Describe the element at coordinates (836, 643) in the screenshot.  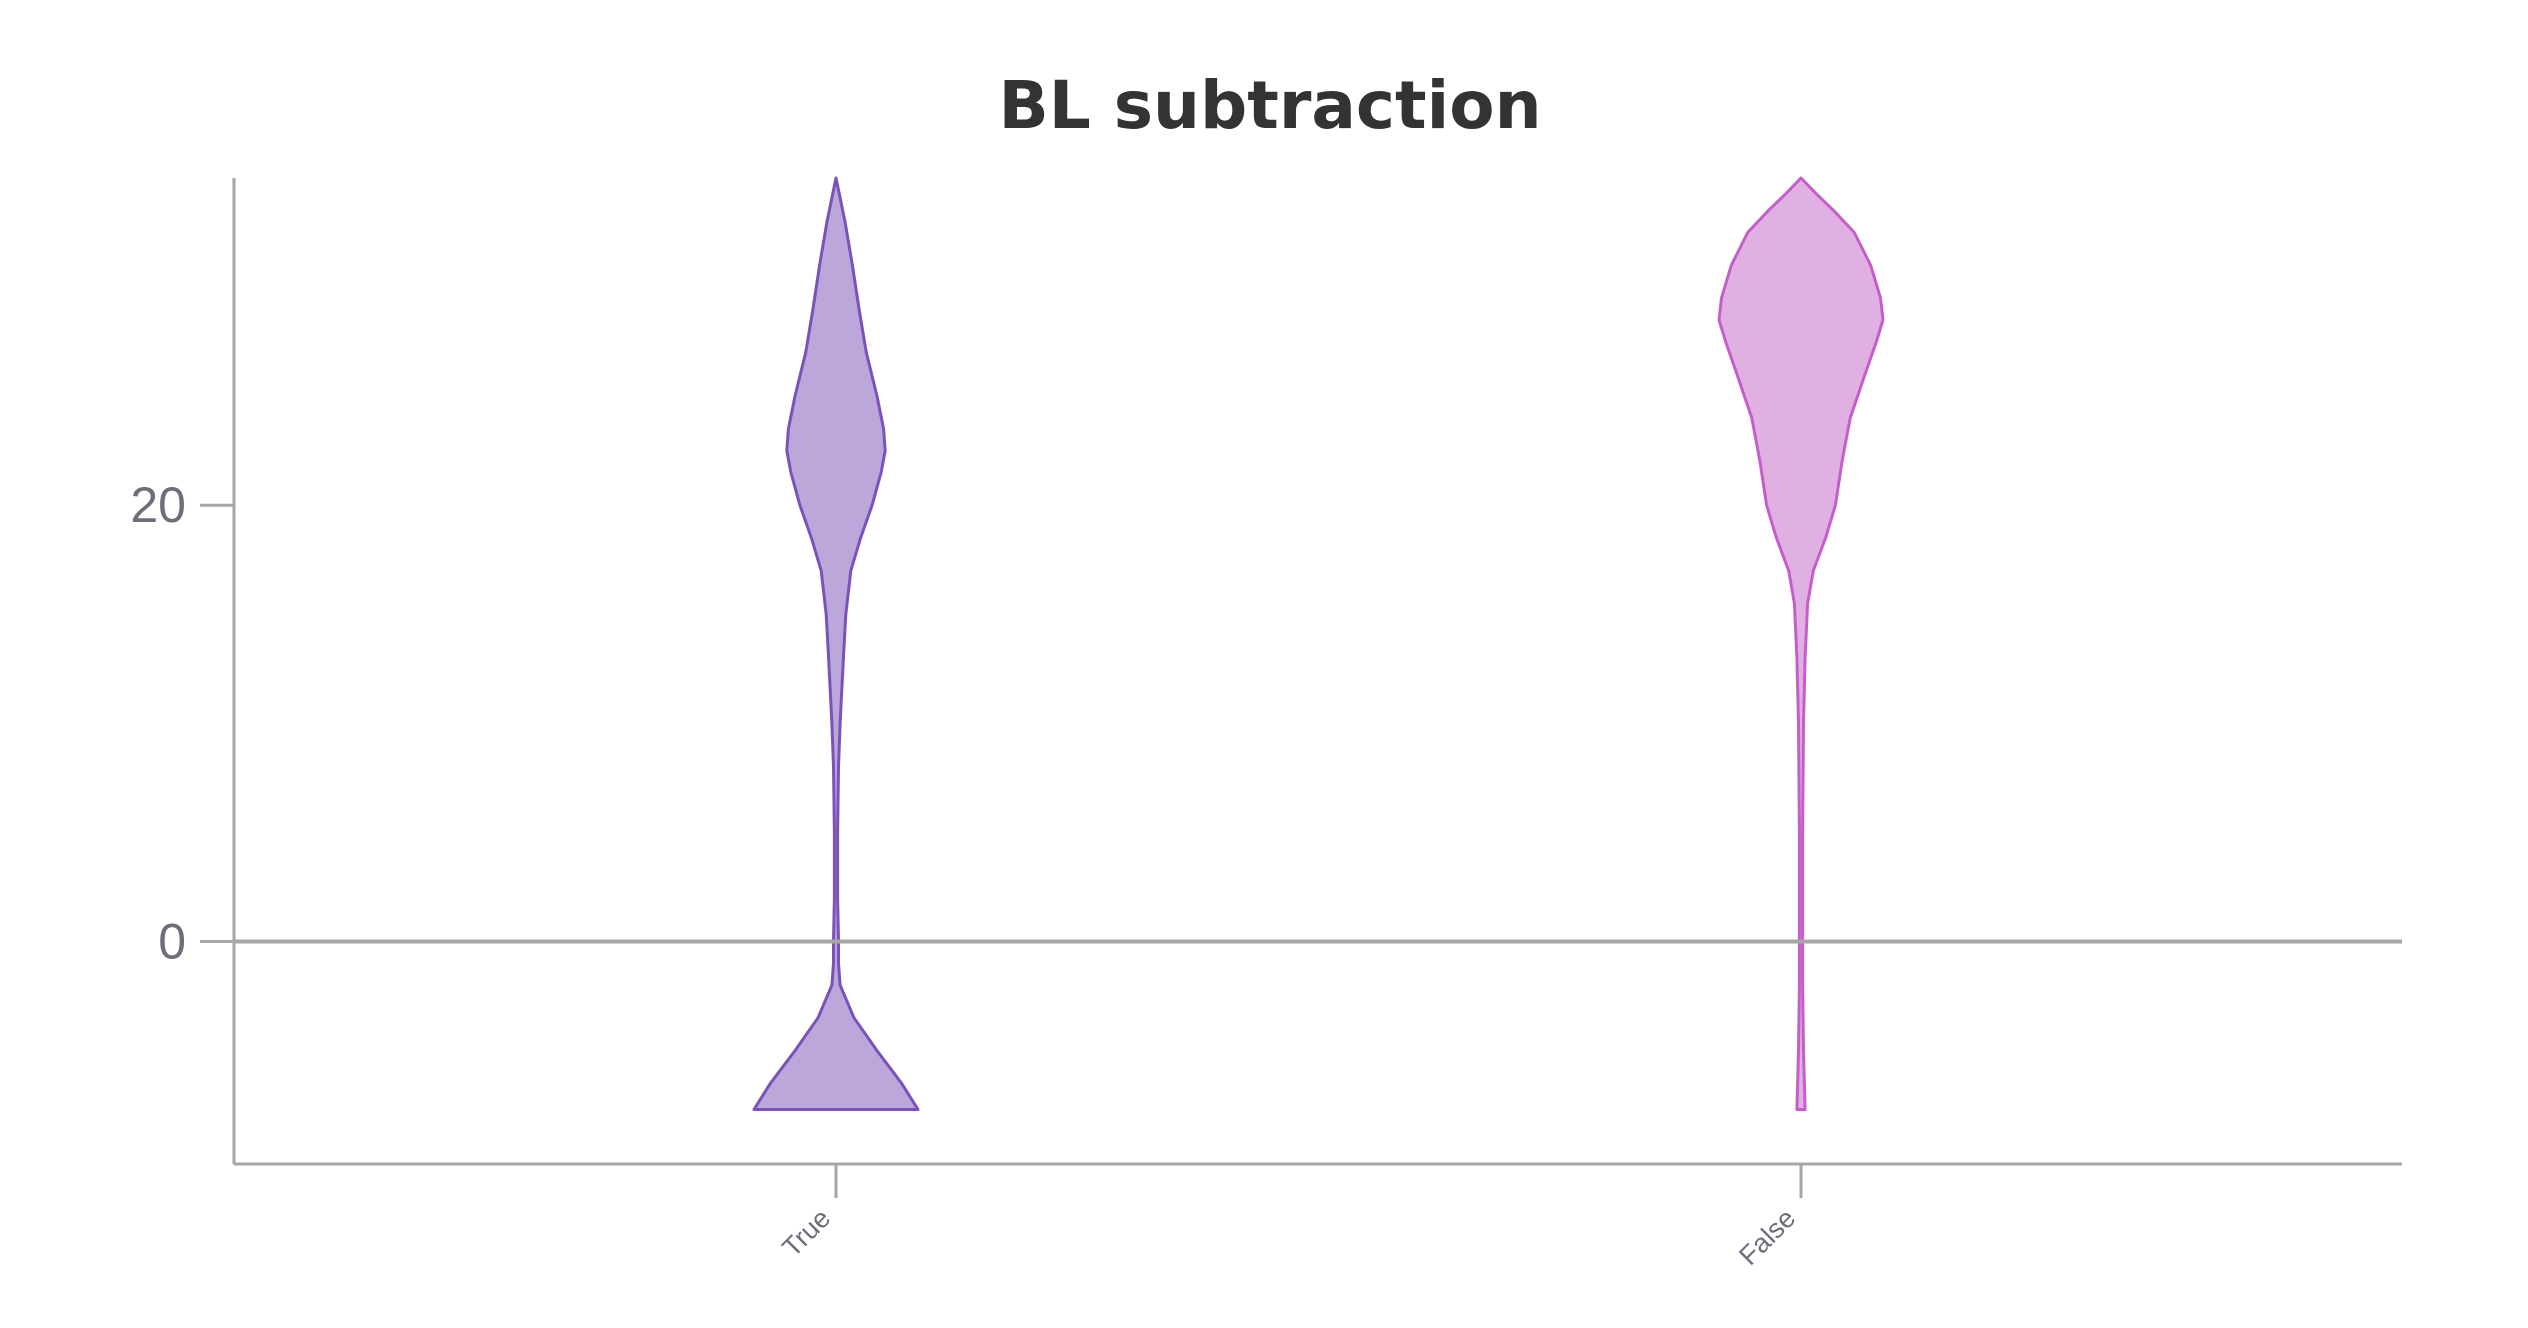
I see `violin-true` at that location.